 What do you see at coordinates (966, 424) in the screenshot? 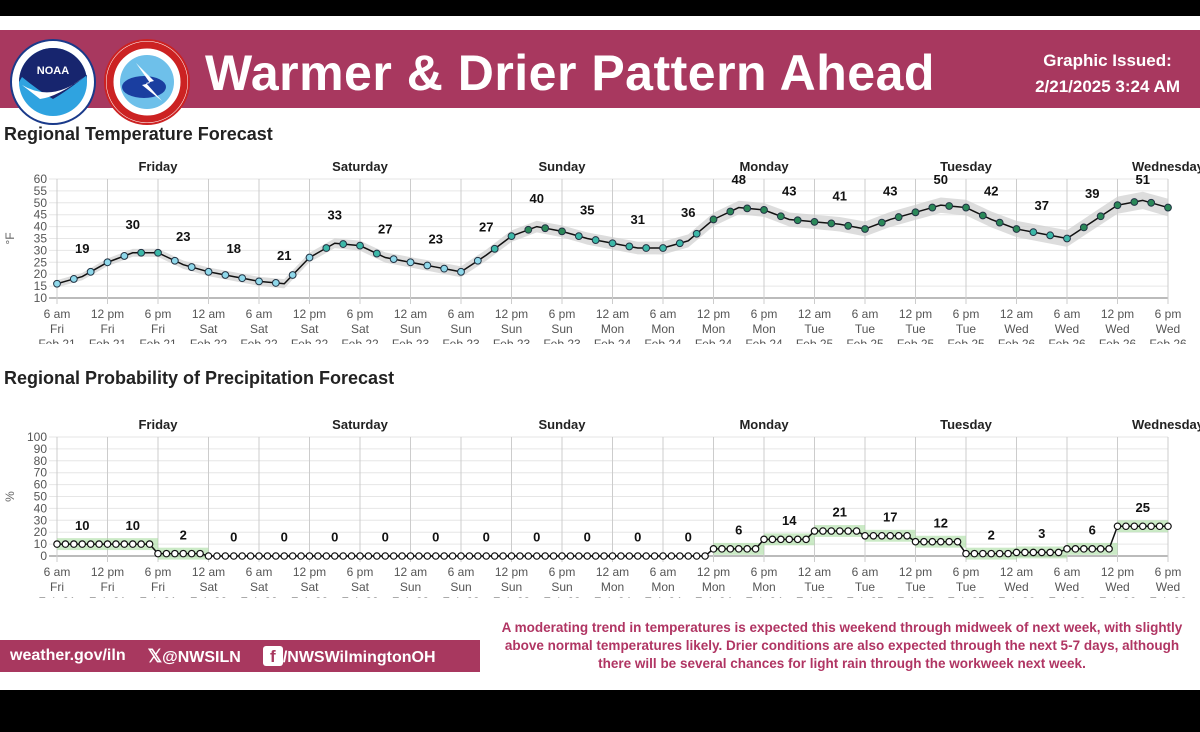
I see `day-label: Tuesday` at bounding box center [966, 424].